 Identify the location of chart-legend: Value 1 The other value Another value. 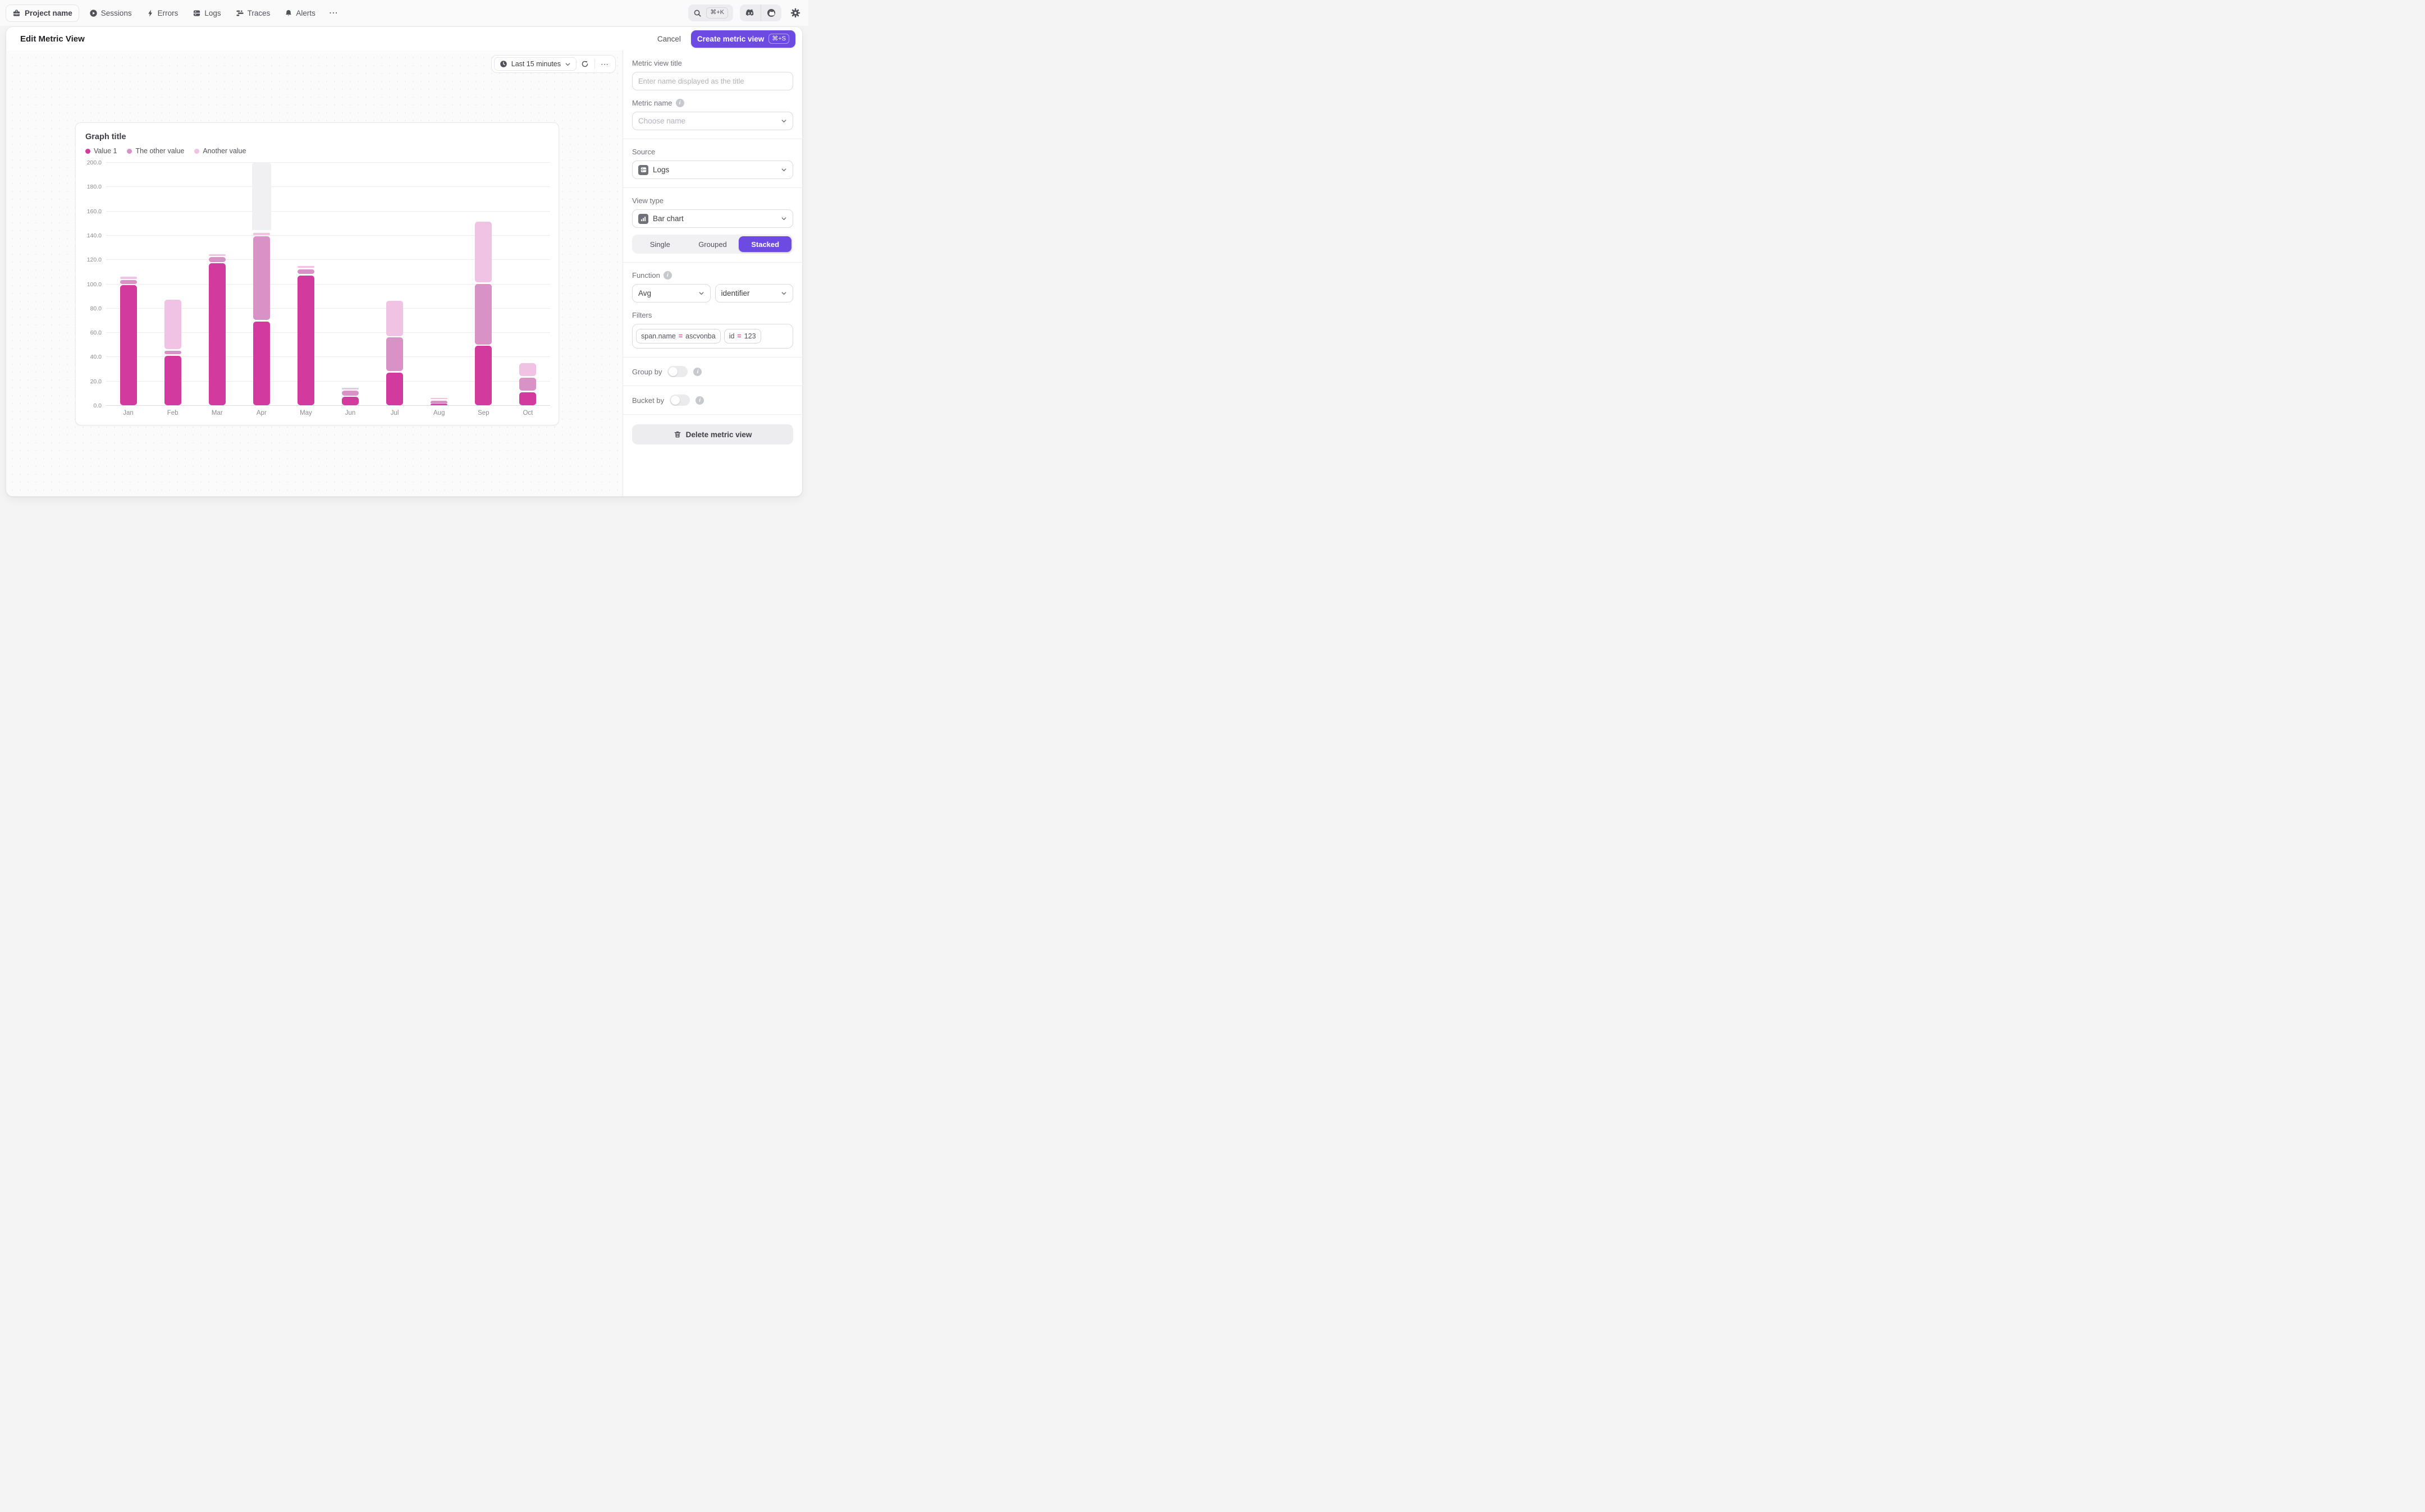
(317, 148).